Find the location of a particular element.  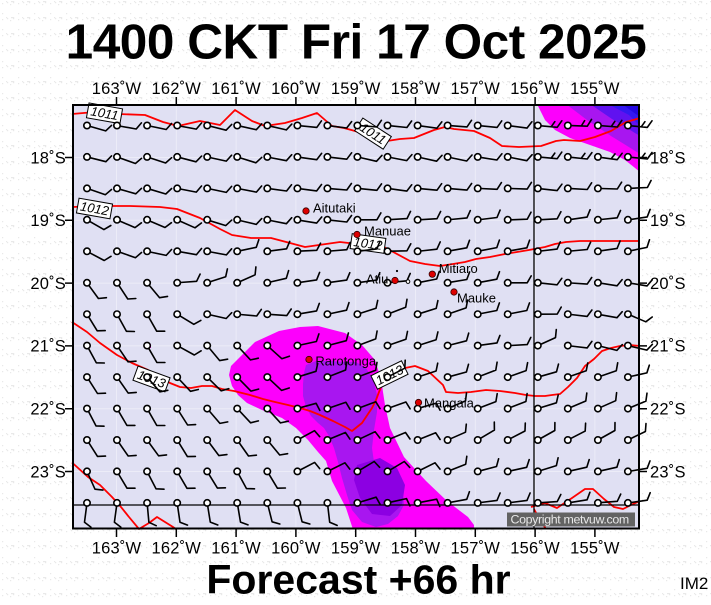

svg-text: Atiu is located at coordinates (377, 279).